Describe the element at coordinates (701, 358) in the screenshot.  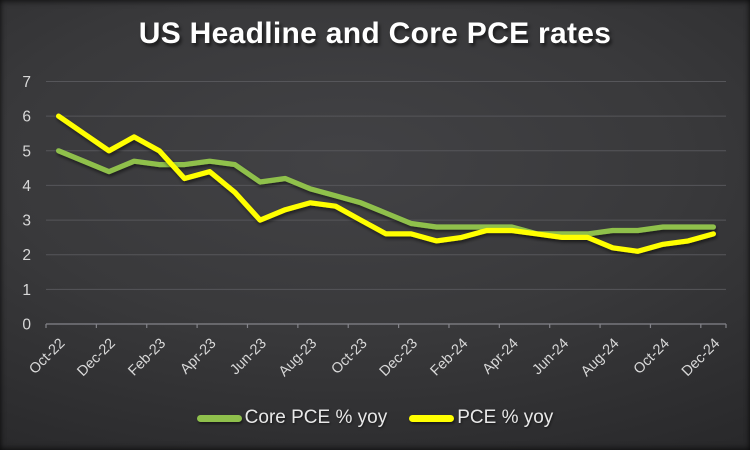
I see `x-axis-label: Dec-24` at that location.